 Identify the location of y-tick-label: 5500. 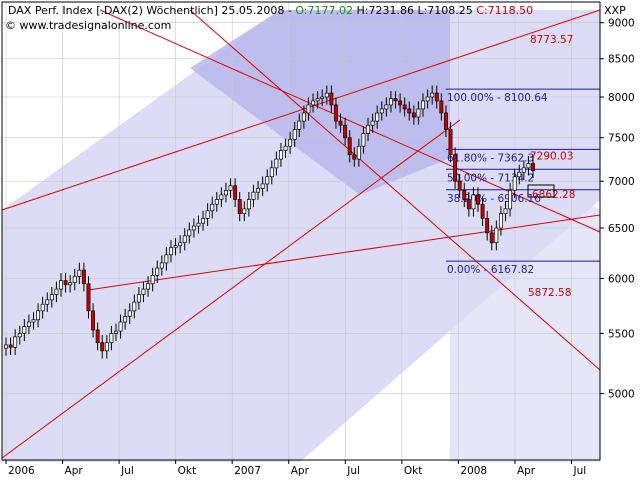
(621, 334).